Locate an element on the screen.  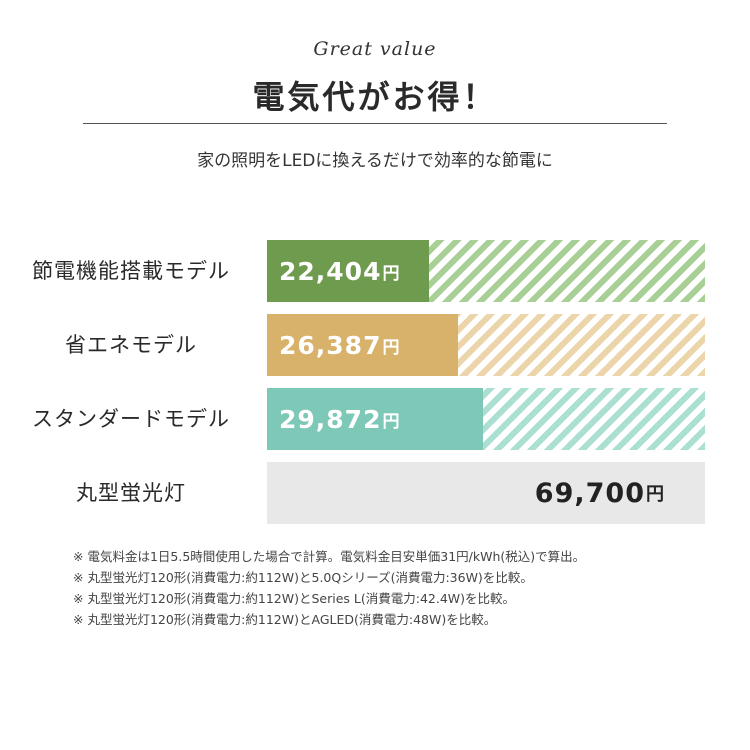
category-label: 節電機能搭載モデル is located at coordinates (131, 271).